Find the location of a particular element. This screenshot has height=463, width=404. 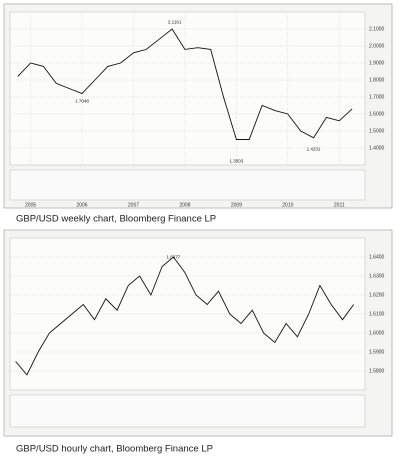

y-tick-label: 1.7000 is located at coordinates (377, 97).